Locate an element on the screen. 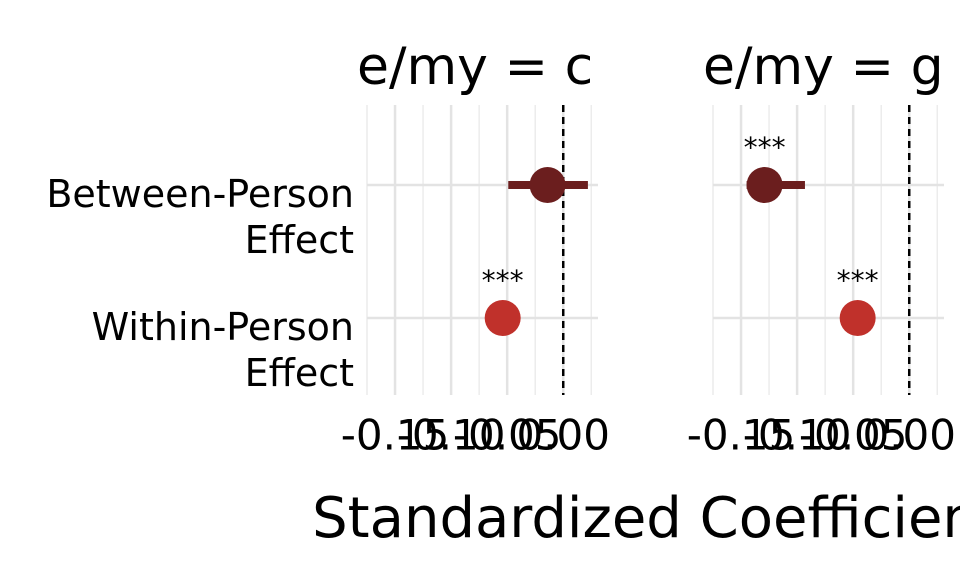 This screenshot has height=576, width=960. y-tick-label: Within-Person Effect is located at coordinates (222, 350).